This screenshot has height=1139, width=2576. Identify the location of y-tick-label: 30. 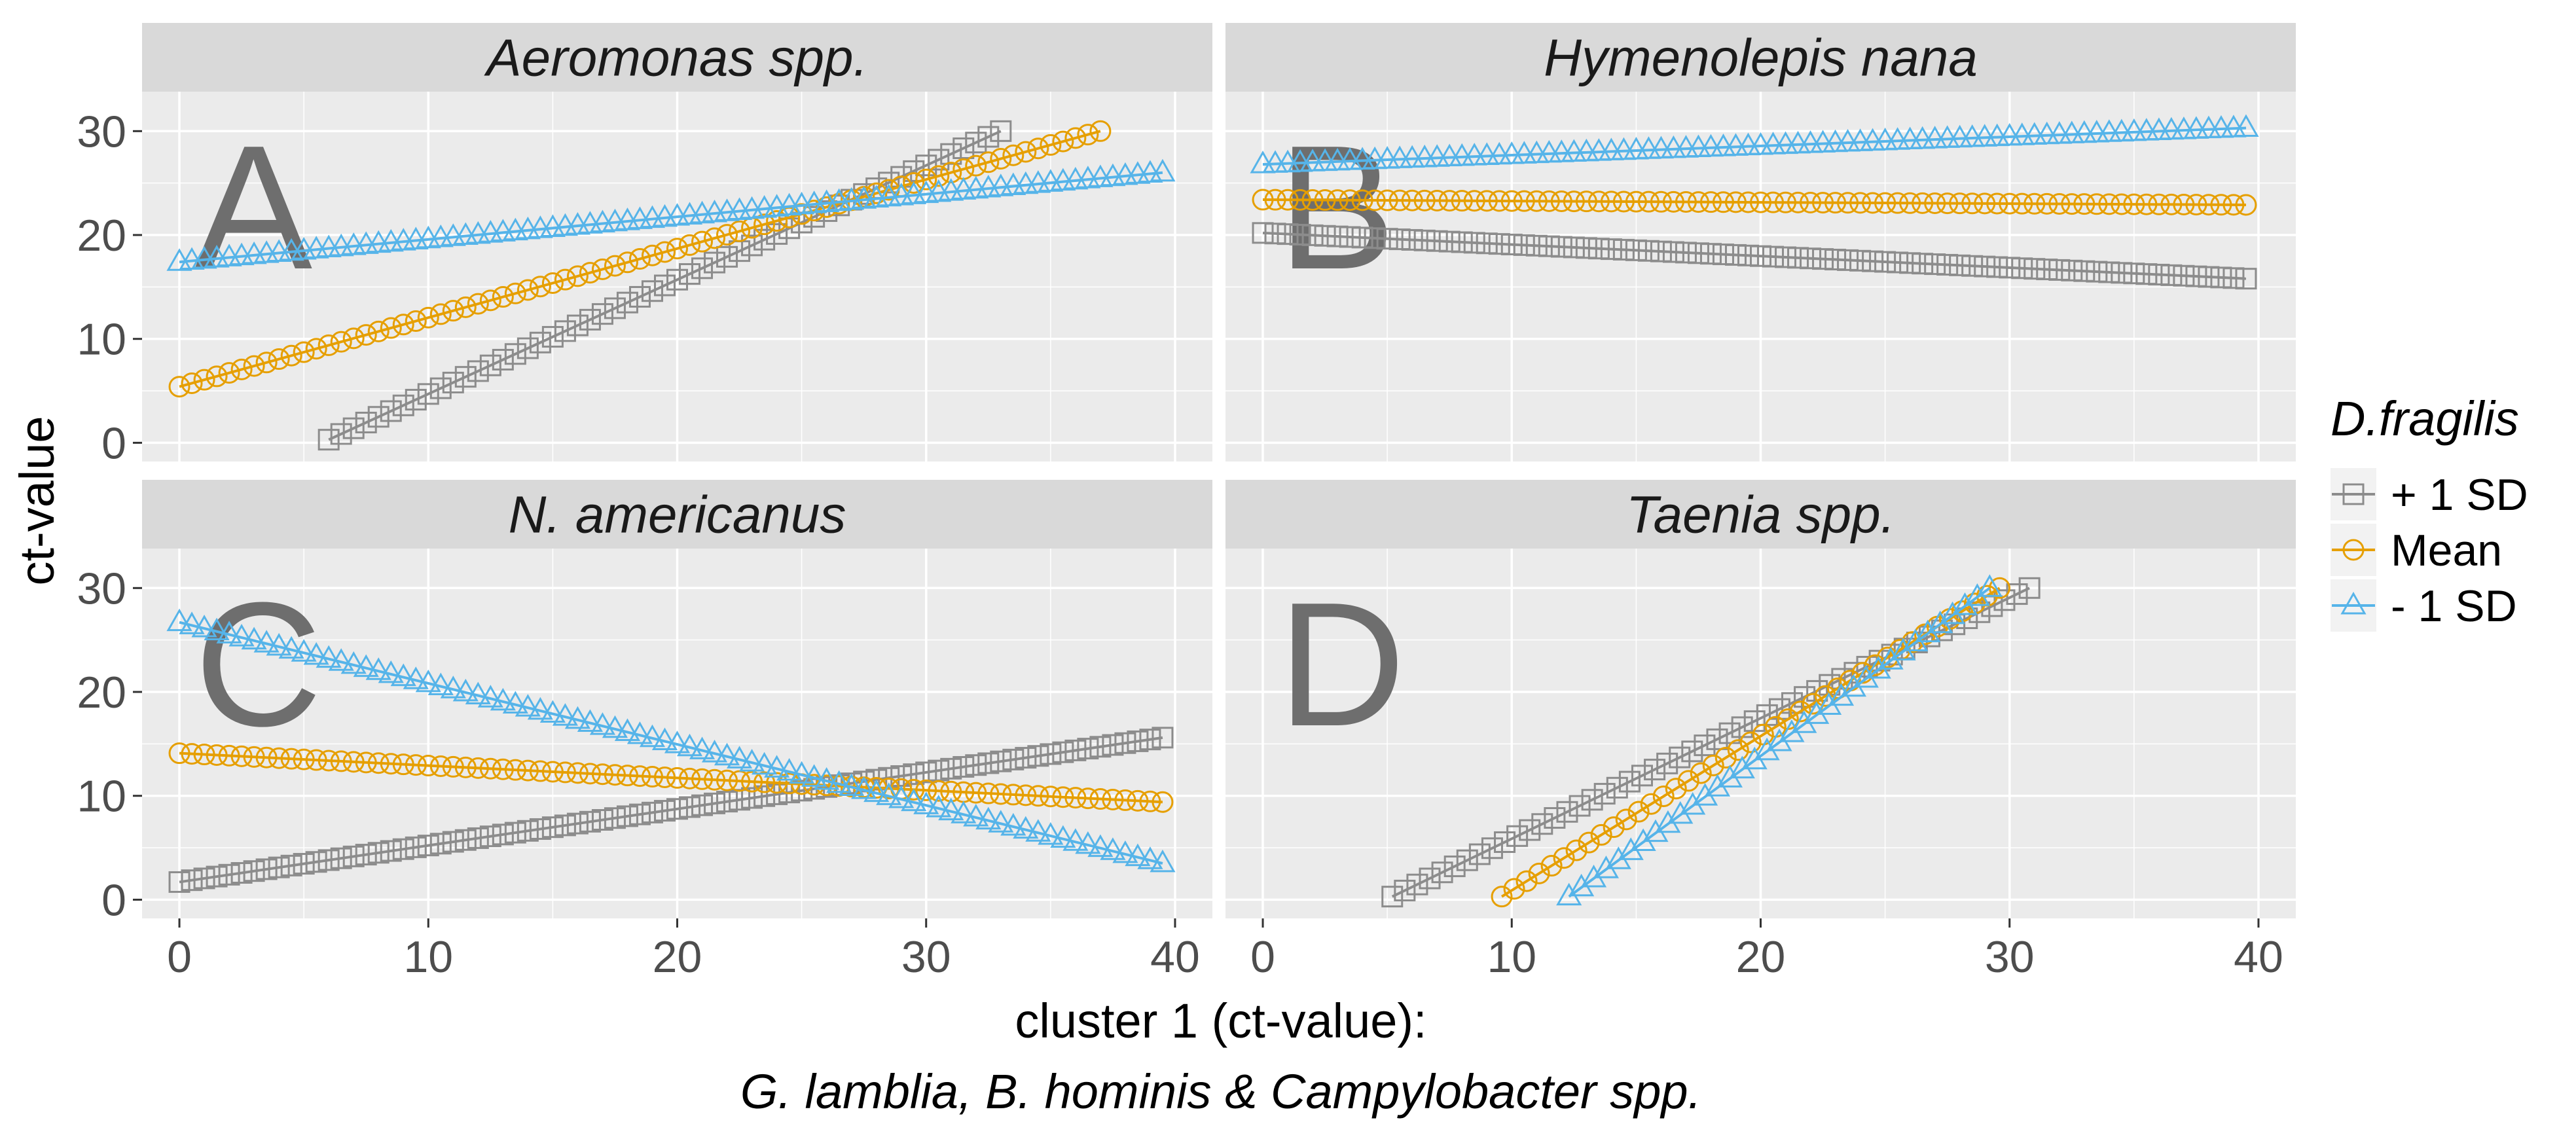
(101, 588).